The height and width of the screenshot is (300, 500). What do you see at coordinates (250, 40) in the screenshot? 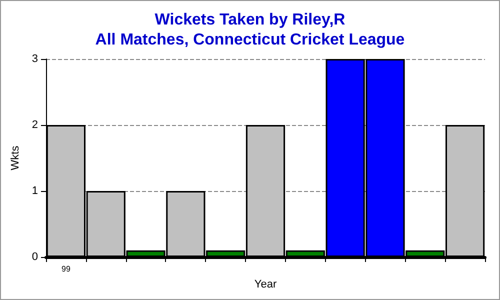
I see `chart-subtitle: All Matches, Connecticut Cricket League` at bounding box center [250, 40].